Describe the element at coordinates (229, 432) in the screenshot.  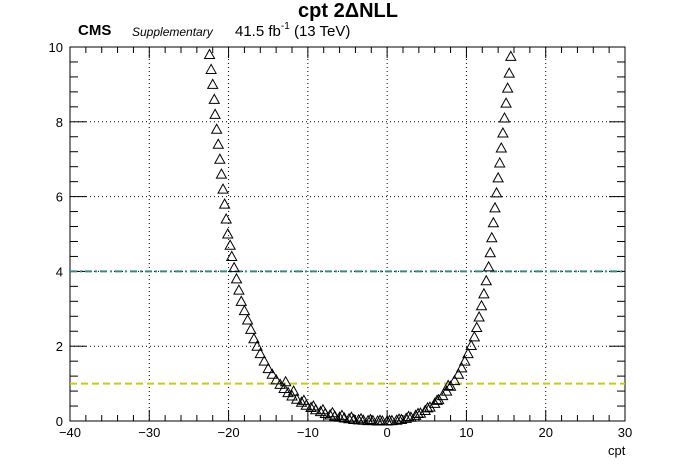
I see `x-tick-label: −20` at that location.